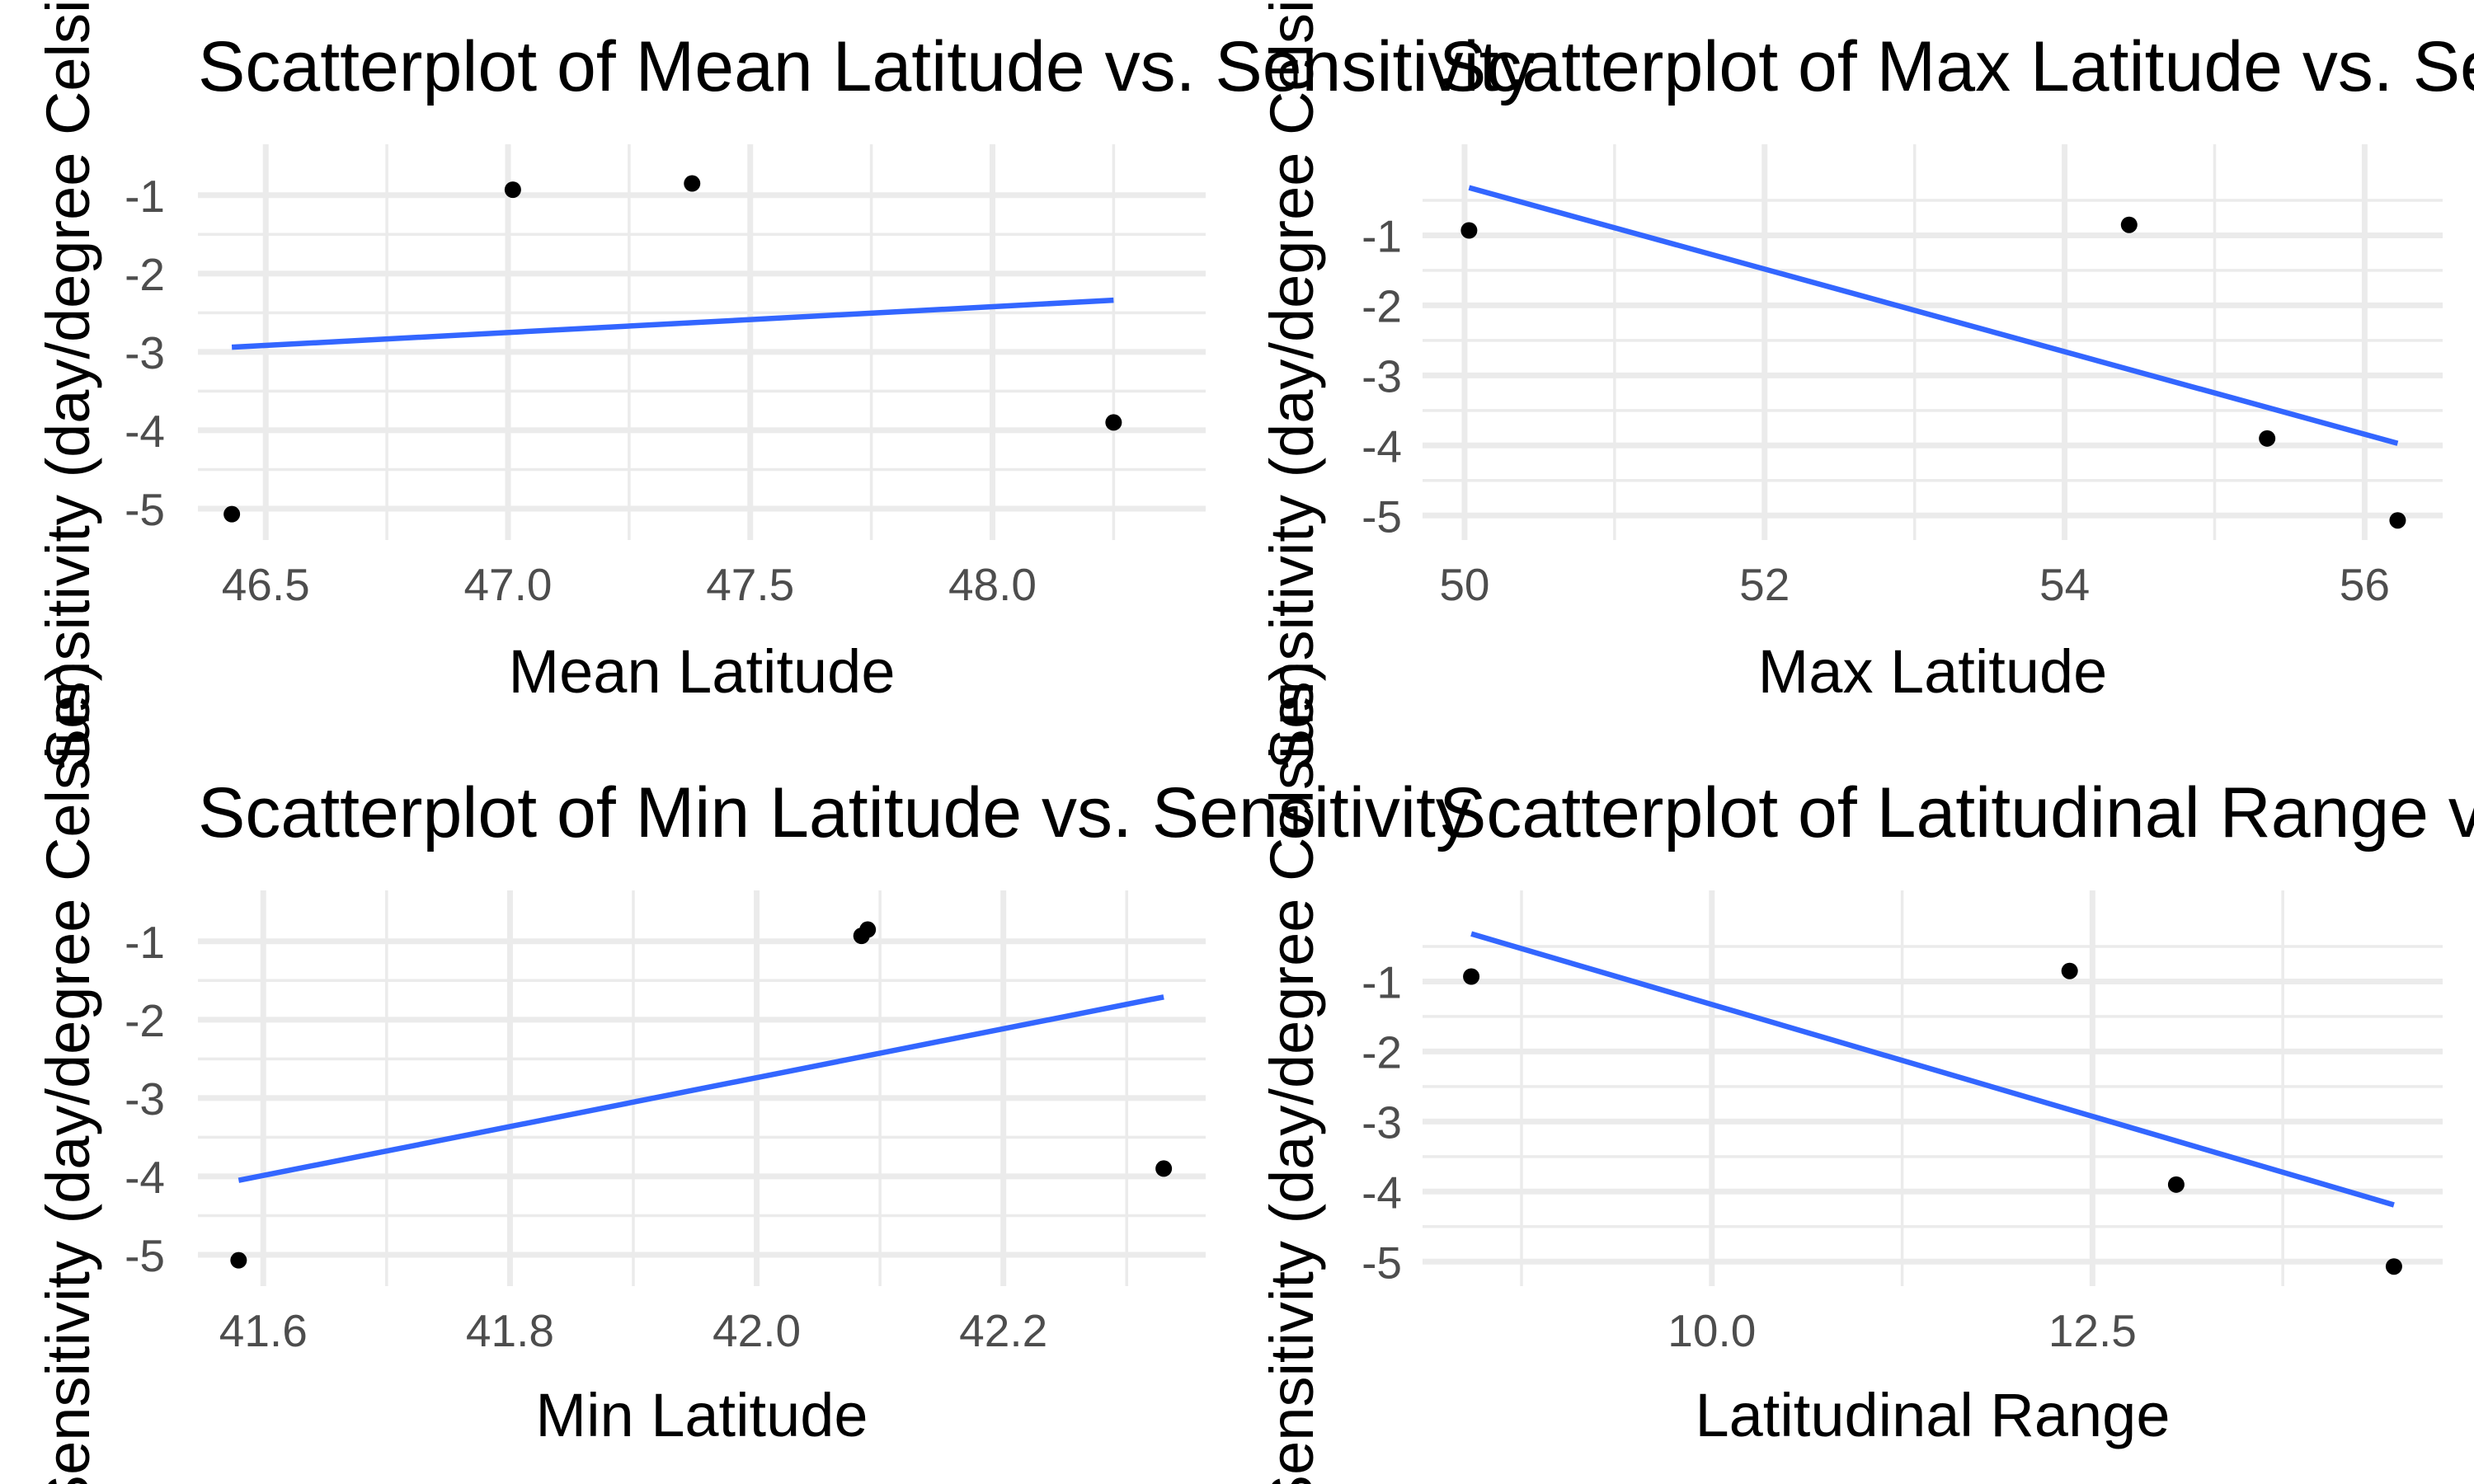 This screenshot has width=2474, height=1484. Describe the element at coordinates (992, 584) in the screenshot. I see `x-tick-label: 48.0` at that location.